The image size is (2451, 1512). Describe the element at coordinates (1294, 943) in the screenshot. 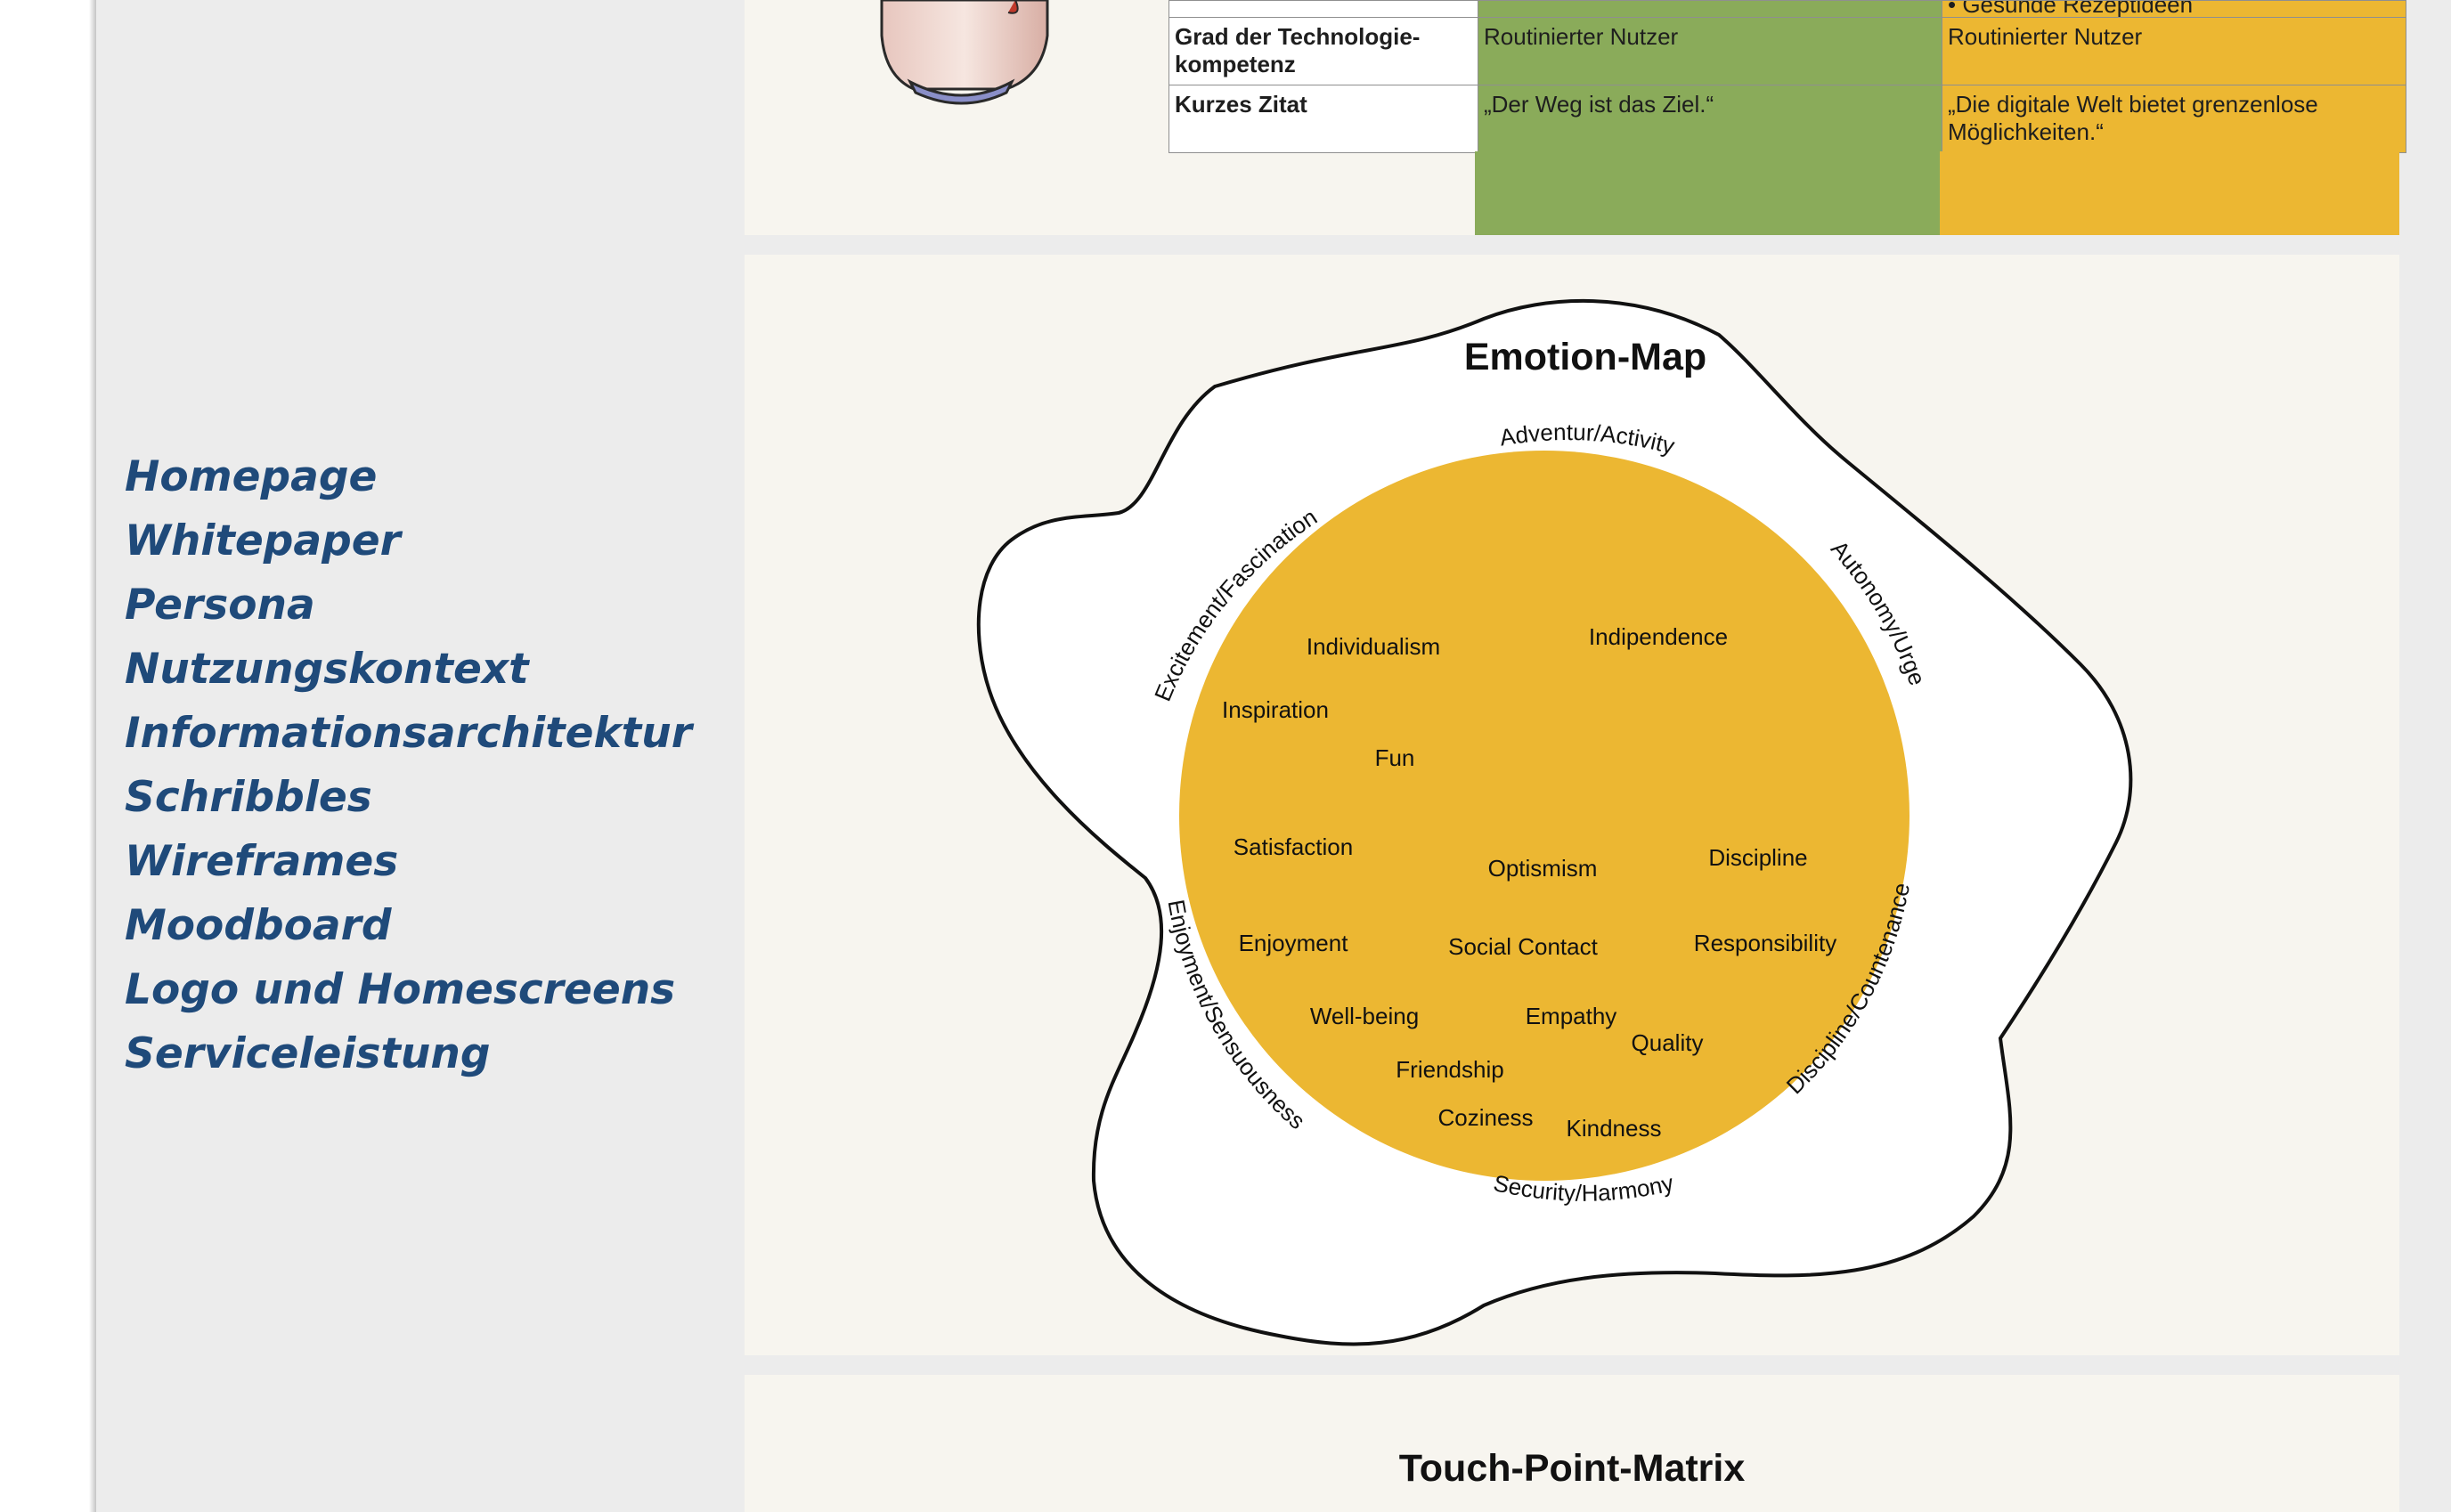

I see `emotion-word: Enjoyment` at that location.